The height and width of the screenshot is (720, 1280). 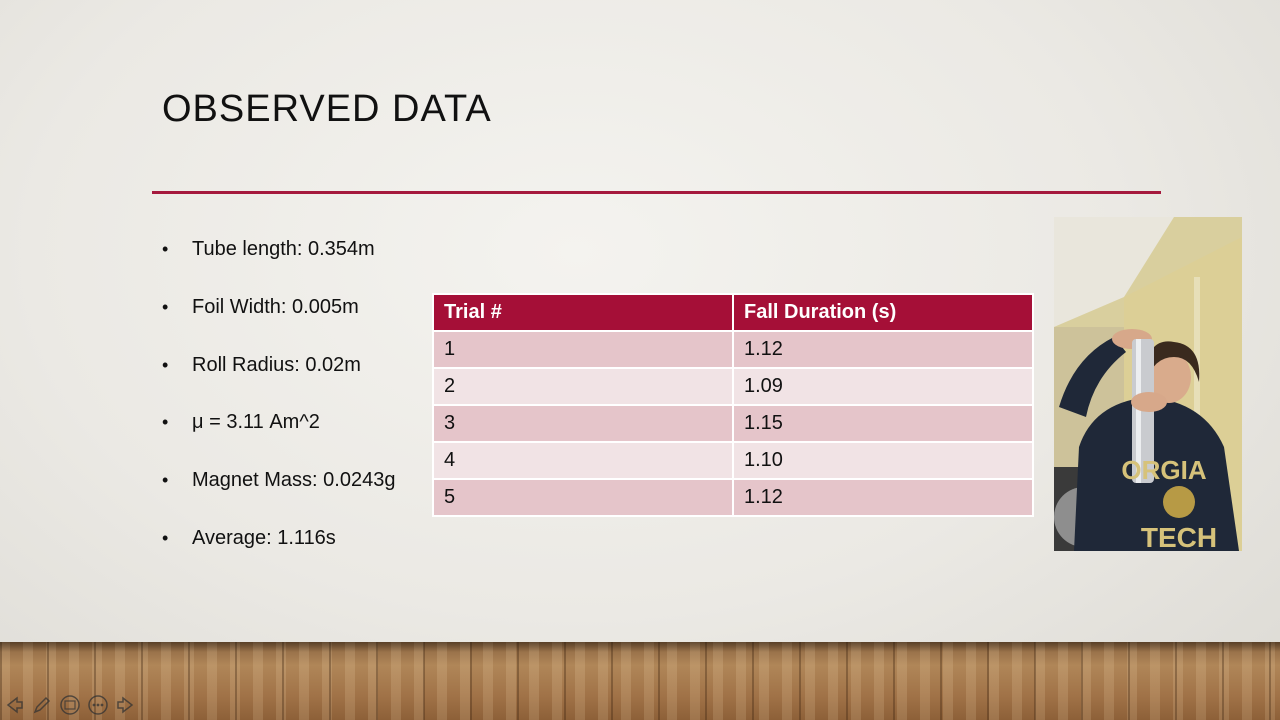 I want to click on arrow-left-icon, so click(x=14, y=705).